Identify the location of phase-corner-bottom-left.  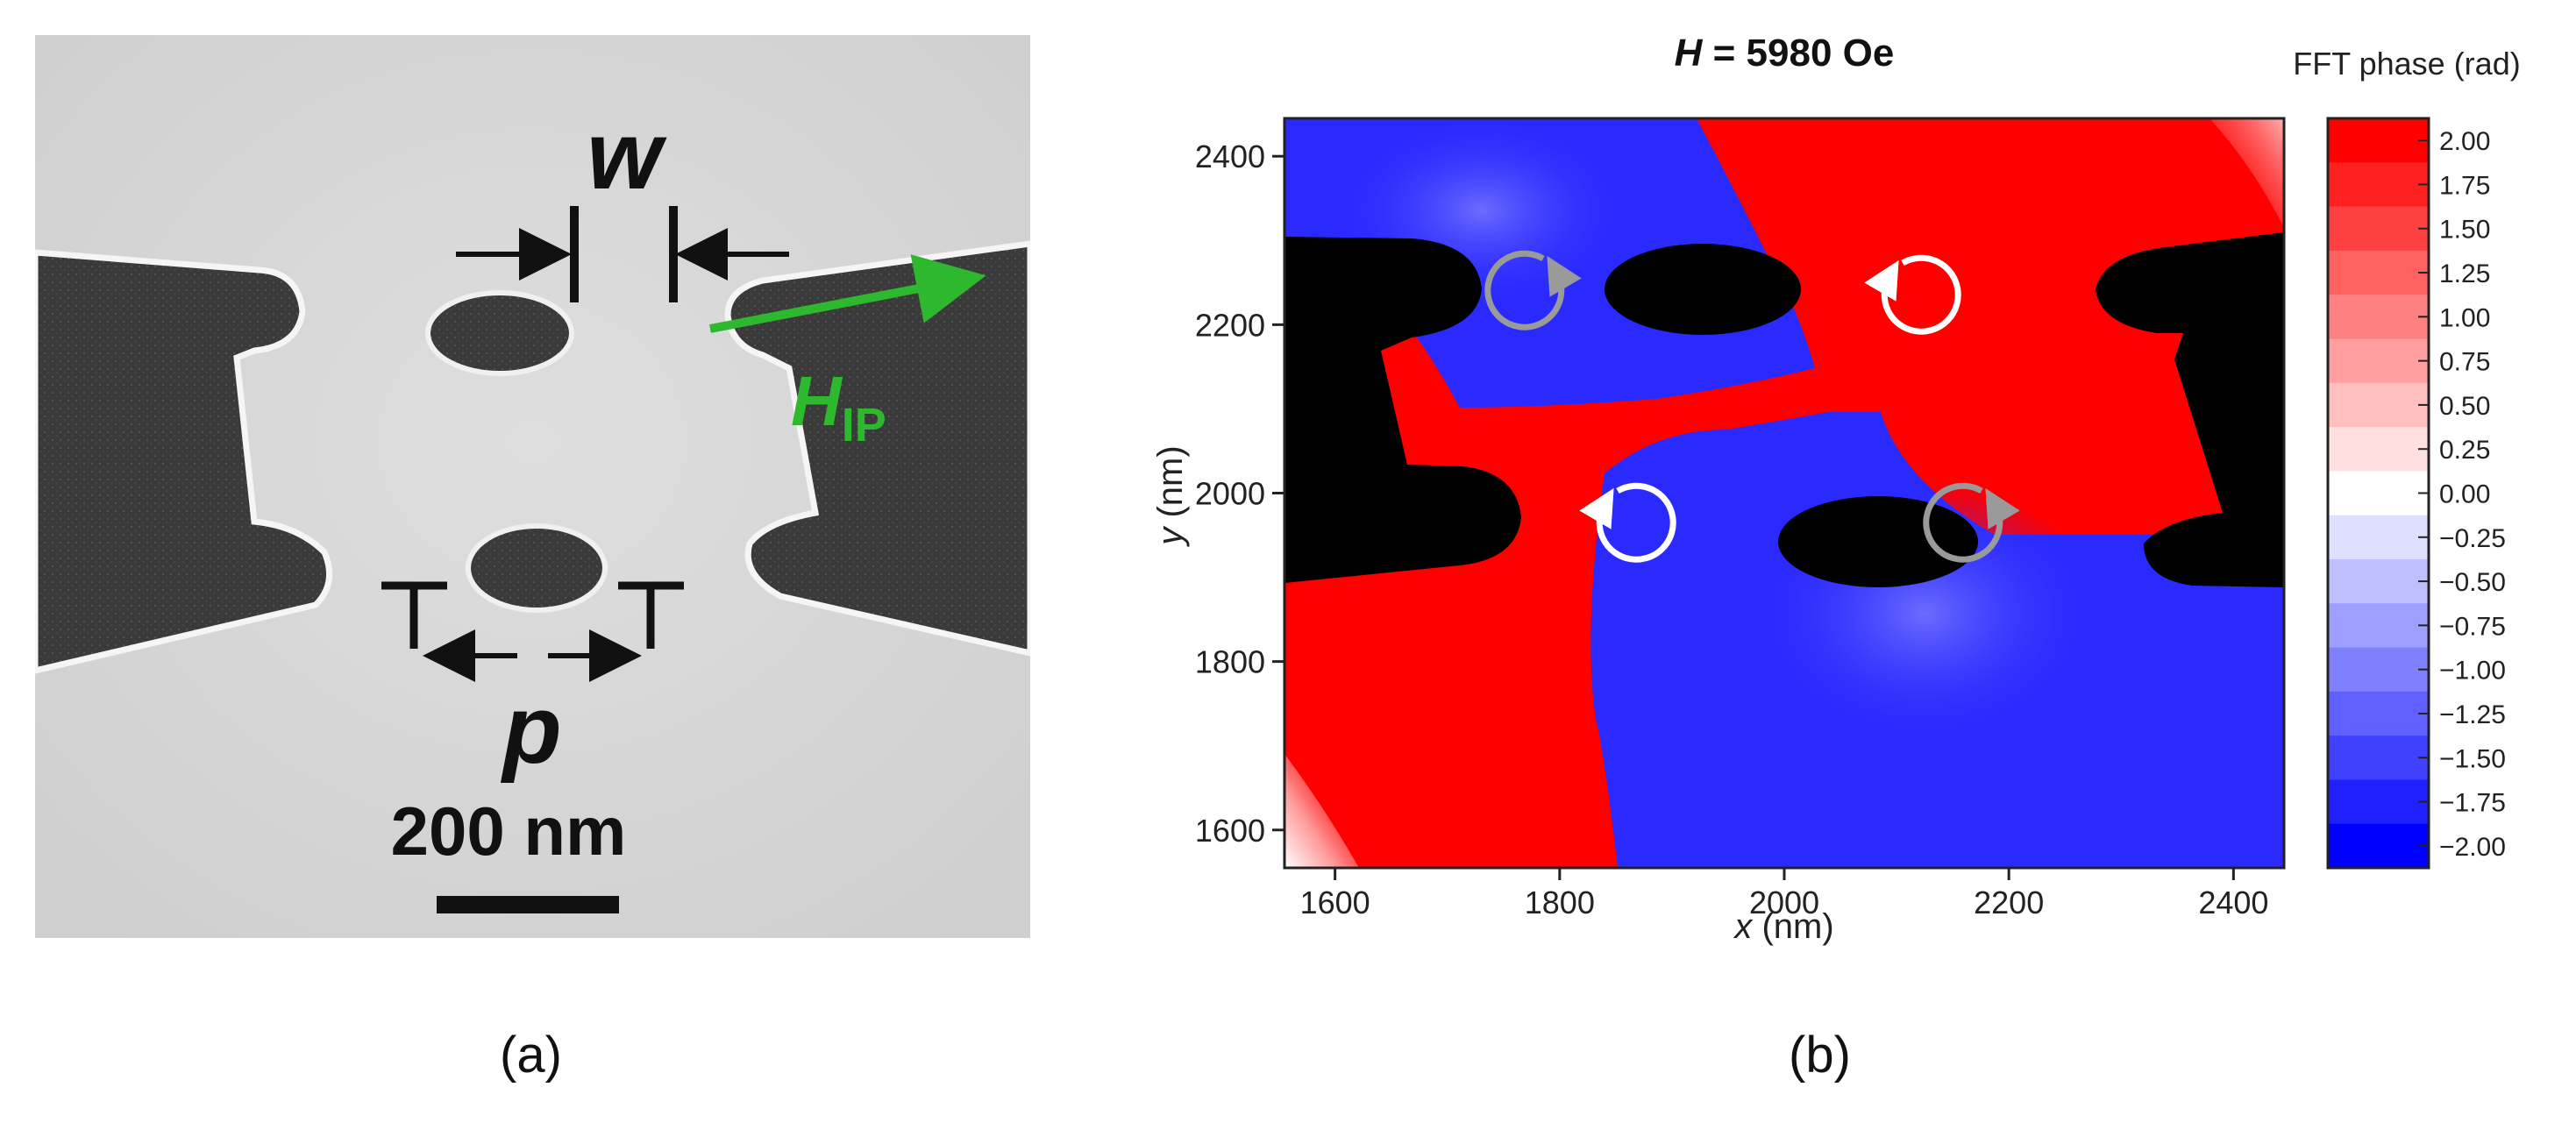
(1321, 811).